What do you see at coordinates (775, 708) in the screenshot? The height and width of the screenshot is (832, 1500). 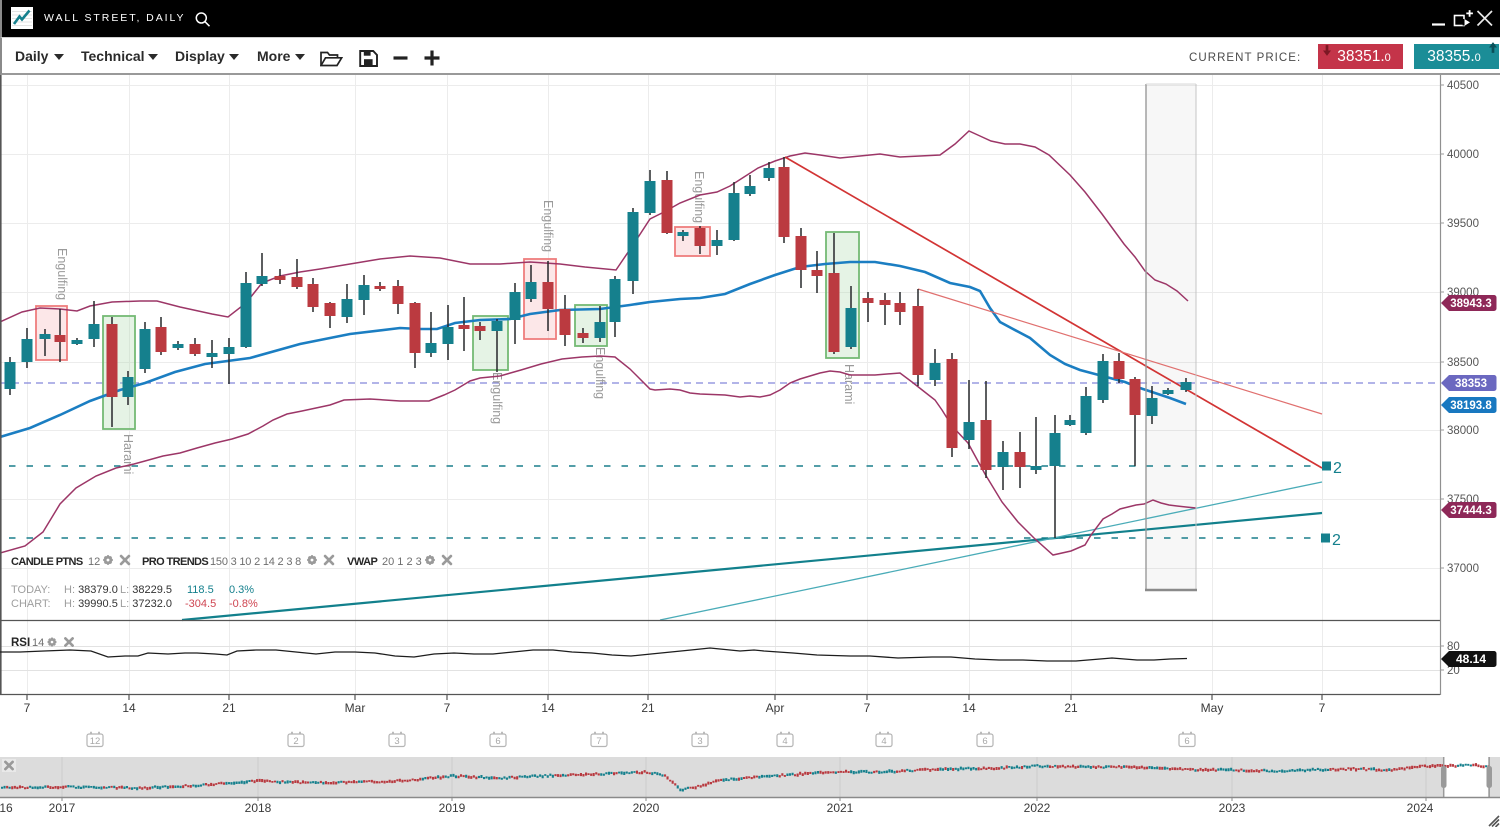 I see `svg-text: Apr` at bounding box center [775, 708].